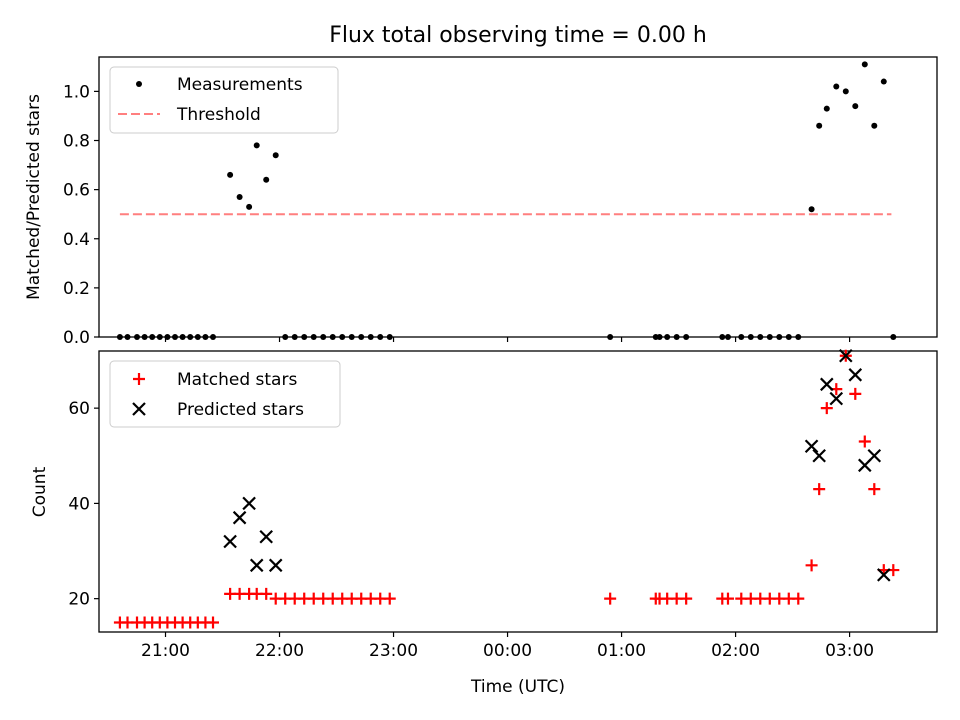 Image resolution: width=960 pixels, height=720 pixels. I want to click on y-tick-label: 0.8, so click(76, 142).